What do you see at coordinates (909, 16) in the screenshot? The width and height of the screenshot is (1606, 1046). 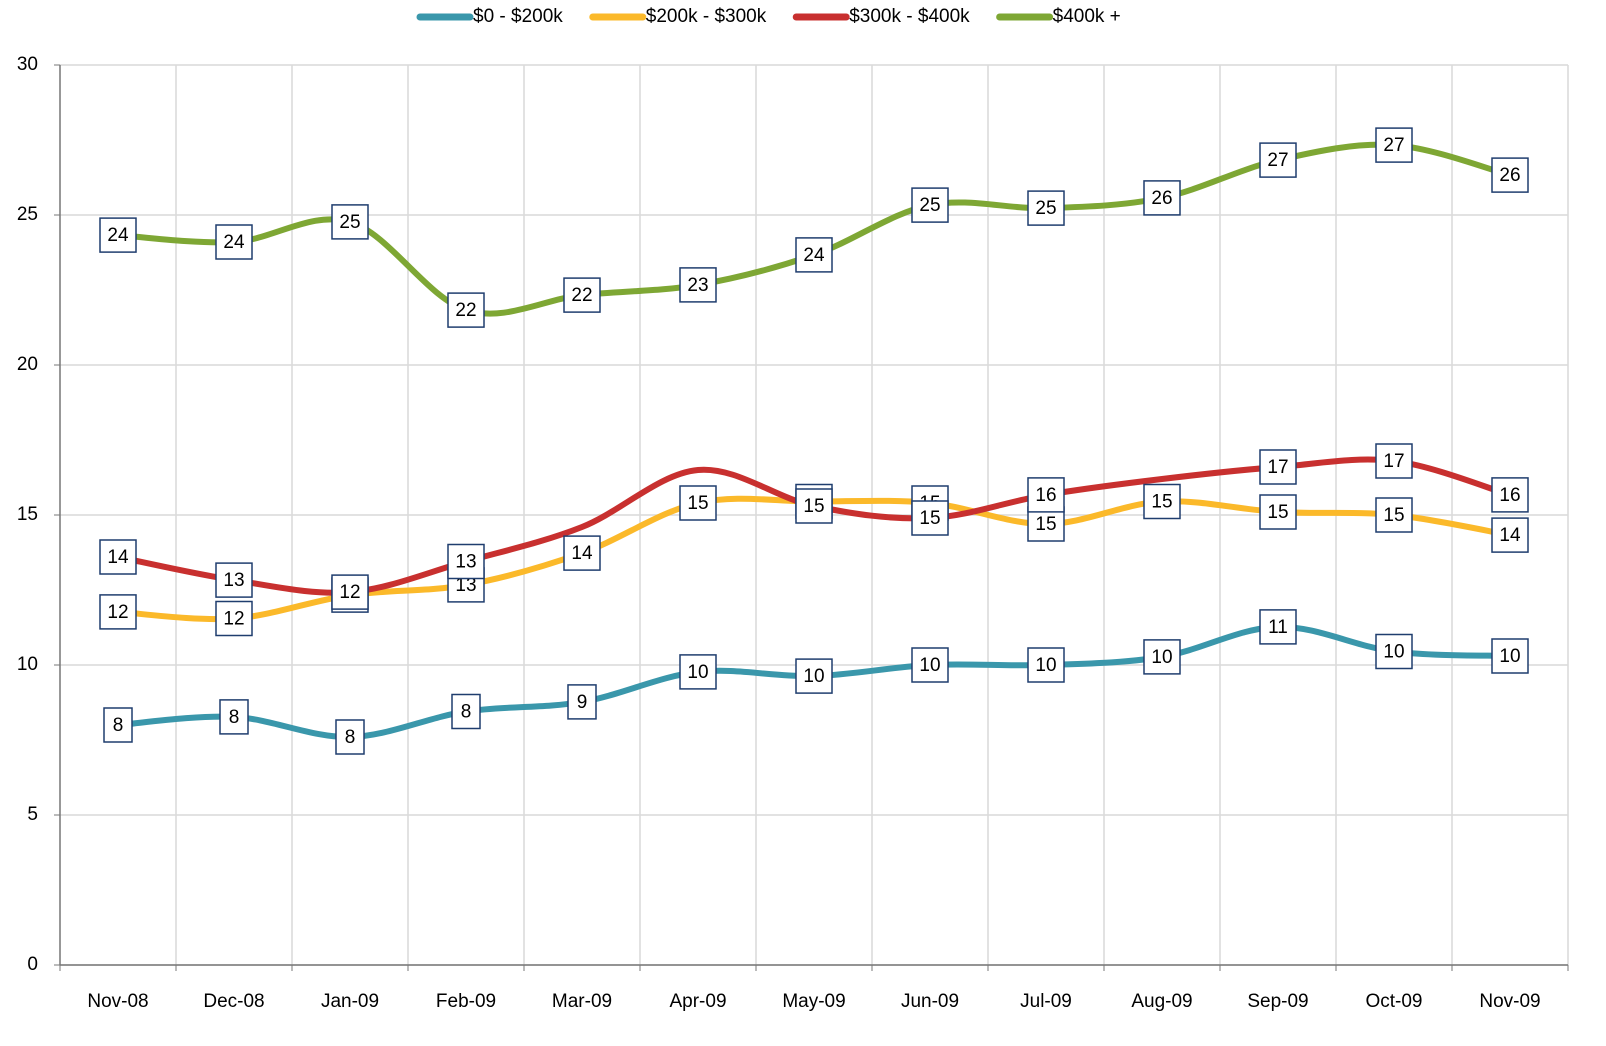 I see `legend-label: $300k - $400k` at bounding box center [909, 16].